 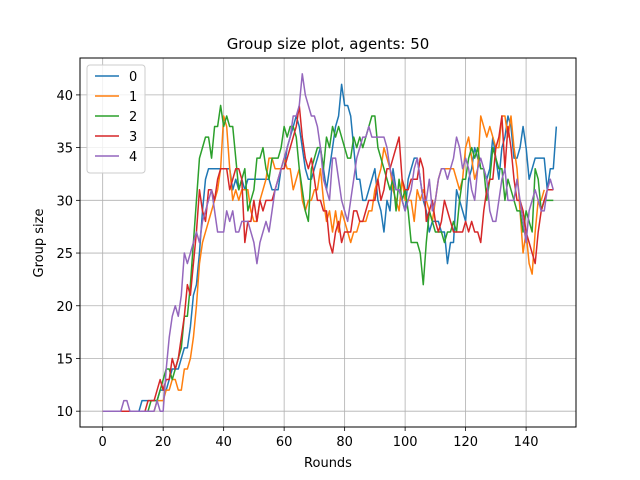 What do you see at coordinates (223, 442) in the screenshot?
I see `x-tick-label: 40` at bounding box center [223, 442].